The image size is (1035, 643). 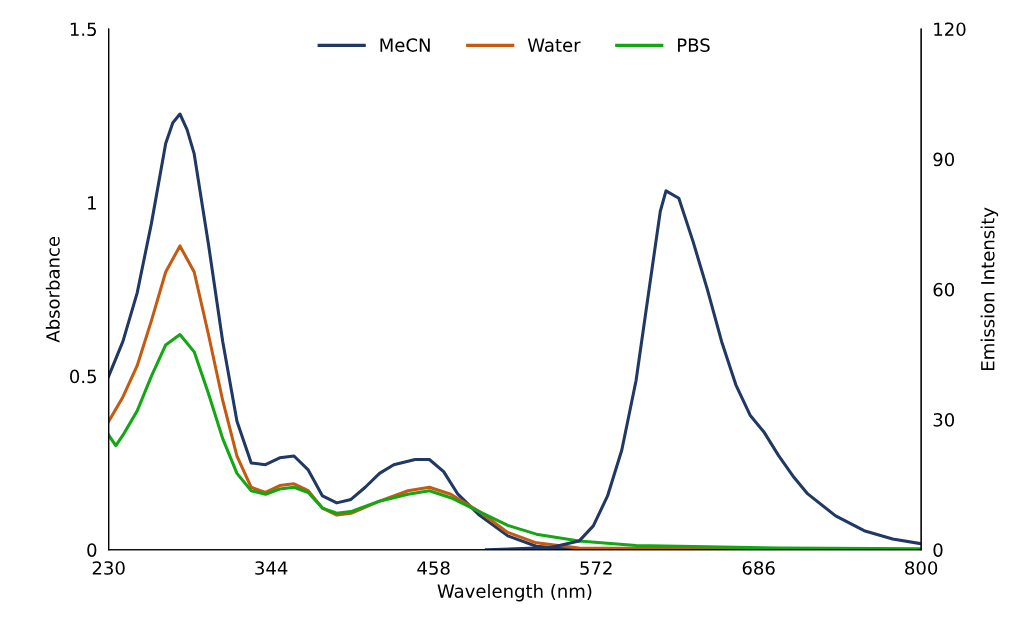 I want to click on x-tick-label: 230, so click(x=108, y=568).